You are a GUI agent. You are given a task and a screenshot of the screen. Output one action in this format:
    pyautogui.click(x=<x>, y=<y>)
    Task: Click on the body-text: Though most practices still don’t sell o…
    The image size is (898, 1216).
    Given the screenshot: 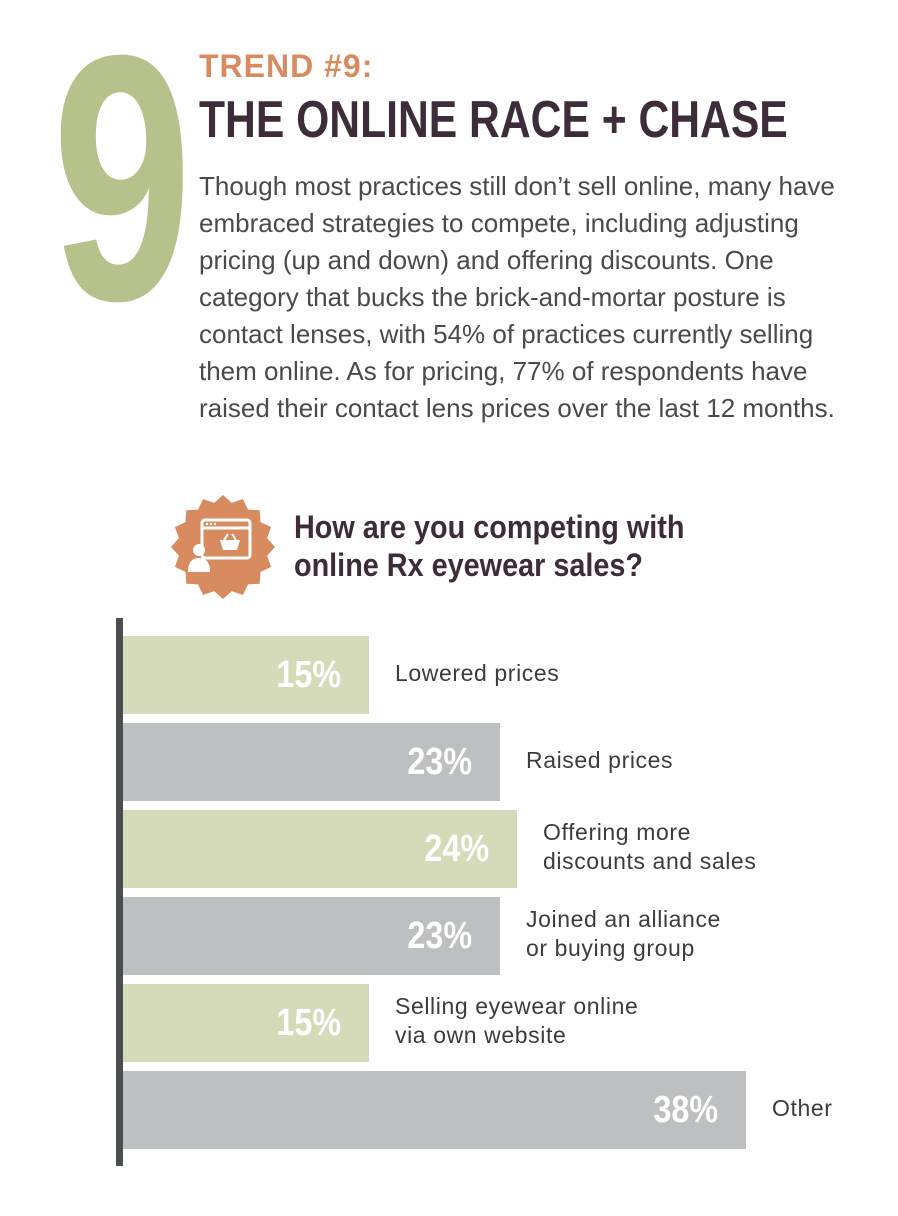 What is the action you would take?
    pyautogui.click(x=517, y=297)
    